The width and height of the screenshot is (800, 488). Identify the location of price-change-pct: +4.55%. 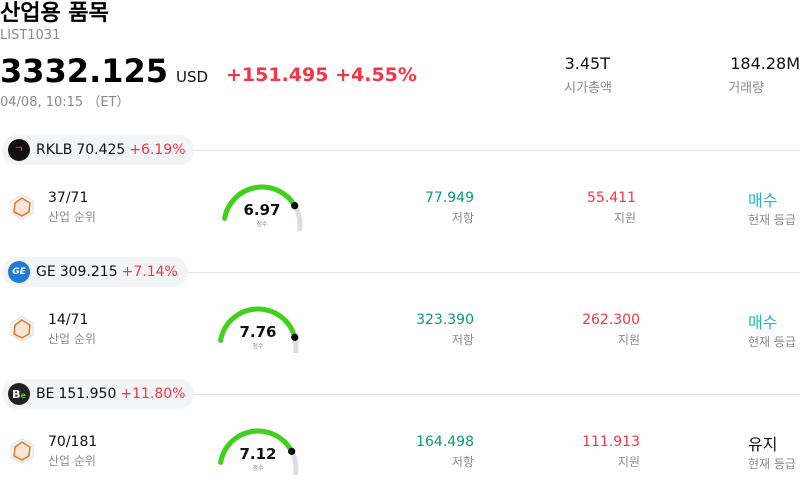
(376, 75).